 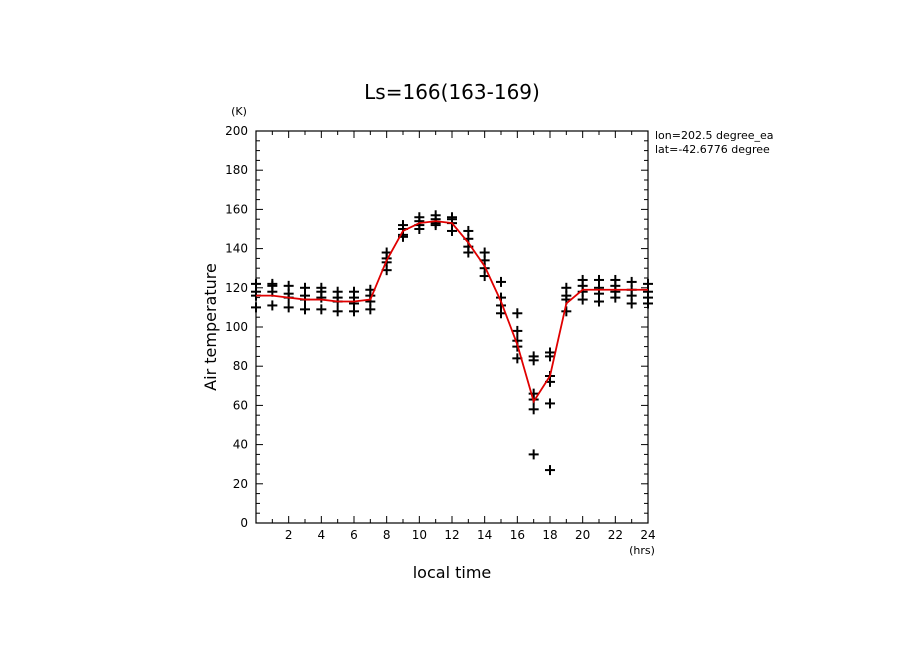 I want to click on x-tick-label: 6, so click(x=354, y=535).